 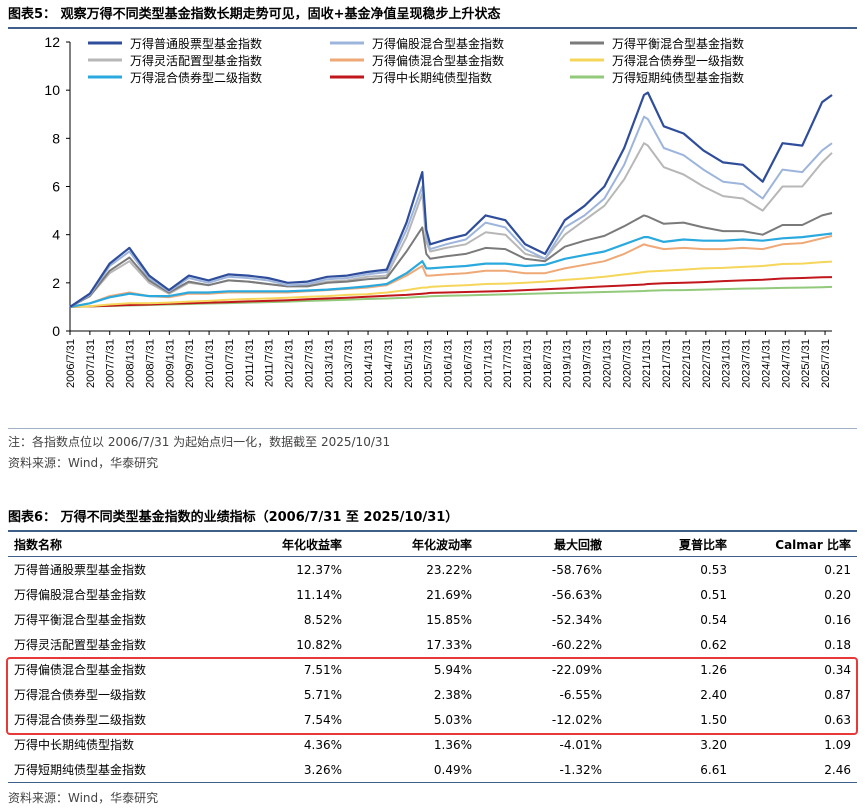 What do you see at coordinates (837, 644) in the screenshot?
I see `table-cell: 0.18` at bounding box center [837, 644].